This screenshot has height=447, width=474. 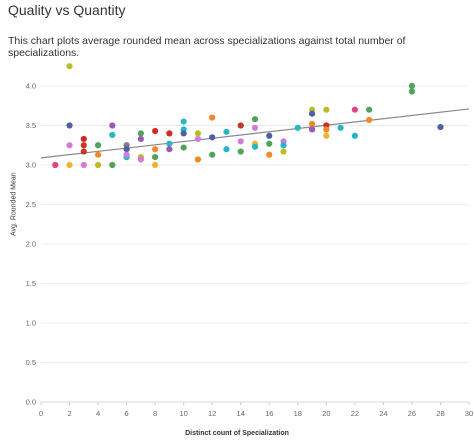 I want to click on x-tick-label: 28, so click(x=440, y=413).